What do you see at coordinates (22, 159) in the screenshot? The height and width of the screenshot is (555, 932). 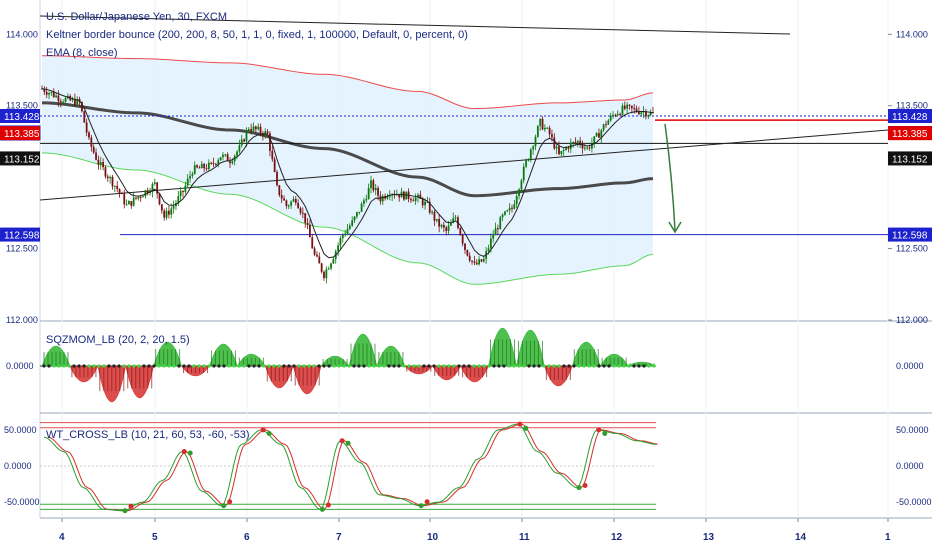 I see `price-badge-label: 113.152` at bounding box center [22, 159].